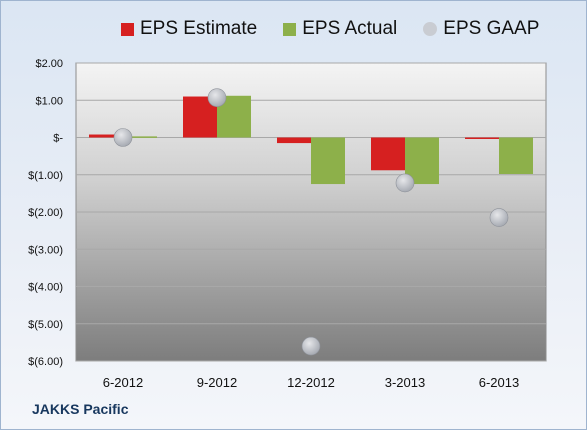 The width and height of the screenshot is (587, 430). Describe the element at coordinates (45, 213) in the screenshot. I see `y-tick-label: $(2.00)` at that location.